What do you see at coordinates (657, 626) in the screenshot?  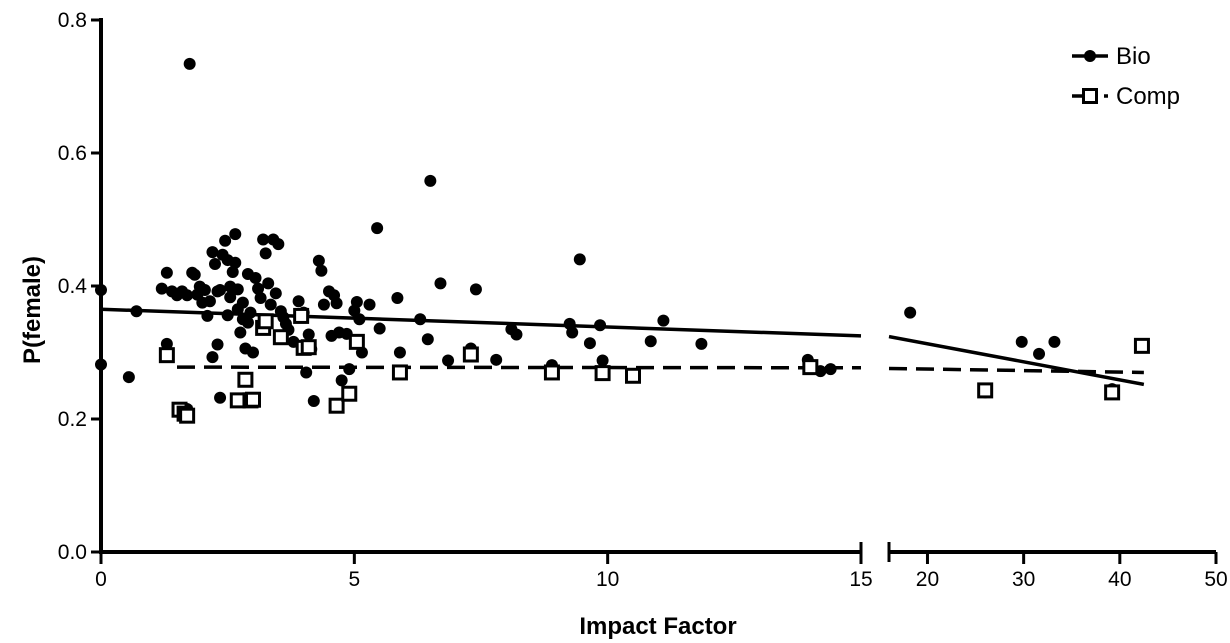 I see `x-axis-title: Impact Factor` at bounding box center [657, 626].